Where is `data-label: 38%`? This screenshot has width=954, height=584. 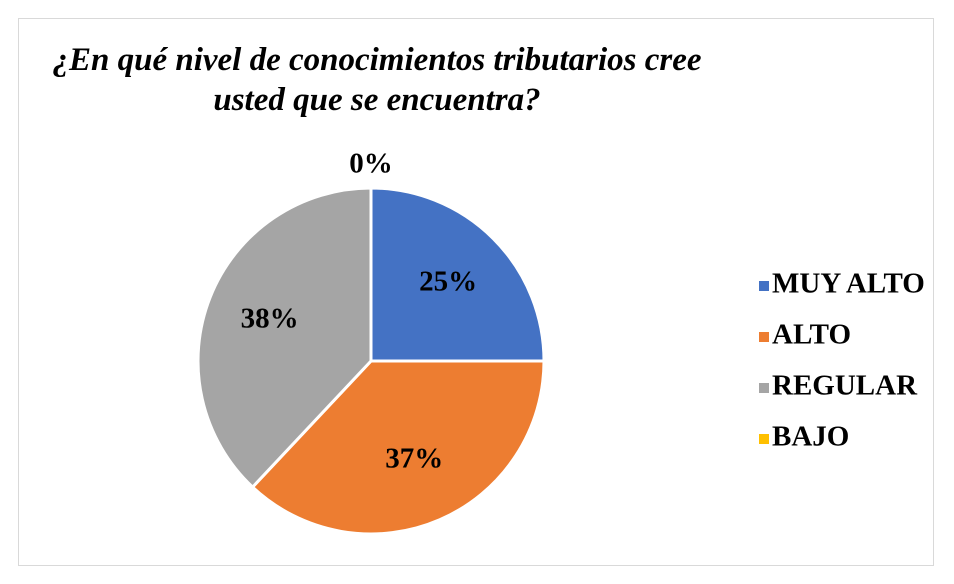
data-label: 38% is located at coordinates (270, 319).